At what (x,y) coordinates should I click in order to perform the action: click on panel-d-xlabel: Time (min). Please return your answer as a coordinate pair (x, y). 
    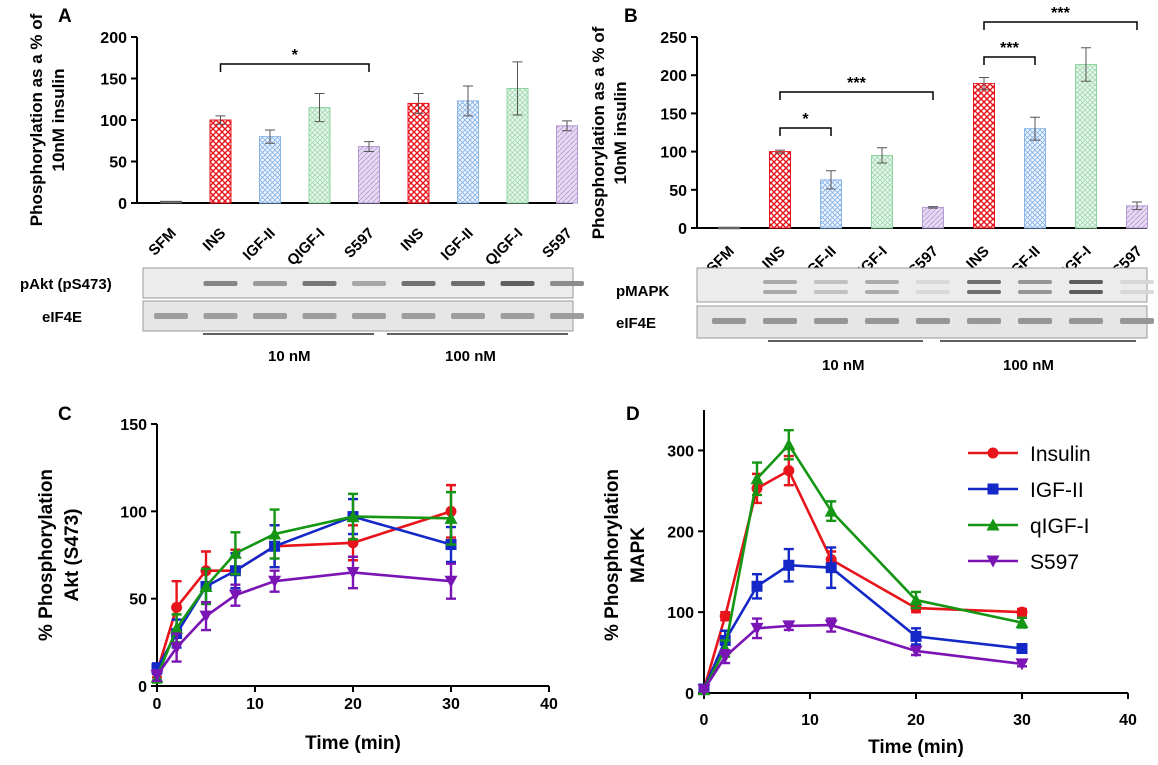
    Looking at the image, I should click on (916, 747).